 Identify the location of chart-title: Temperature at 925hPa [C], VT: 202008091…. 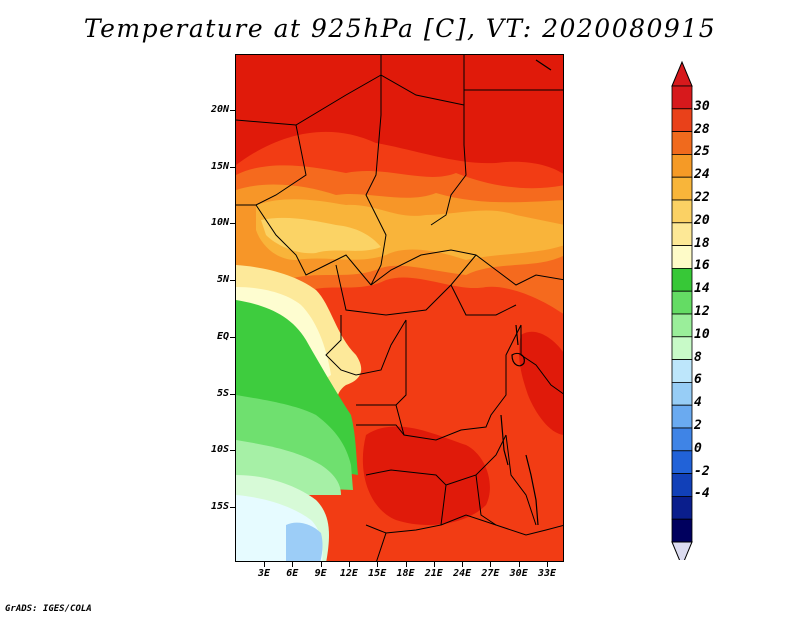
(400, 28).